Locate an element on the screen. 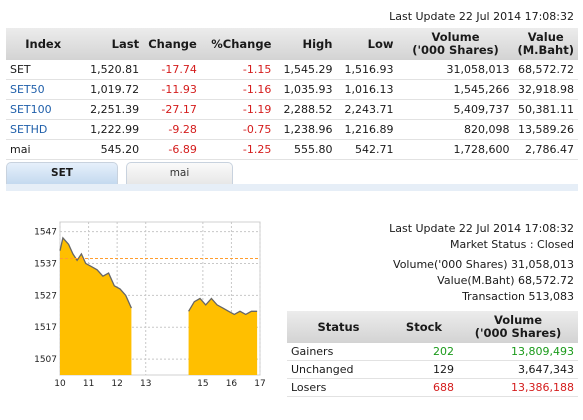 The image size is (583, 420). last-value: 1,222.99 is located at coordinates (112, 129).